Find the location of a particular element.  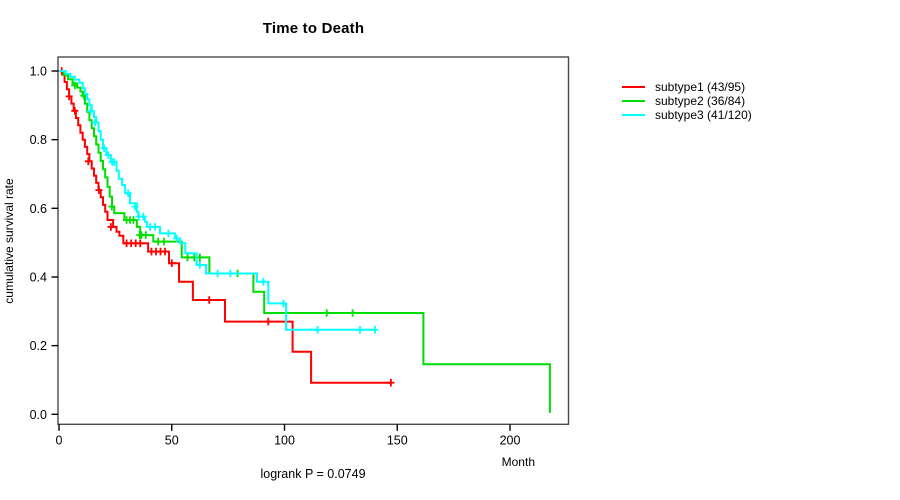

y-tick-label: 0.0 is located at coordinates (38, 415).